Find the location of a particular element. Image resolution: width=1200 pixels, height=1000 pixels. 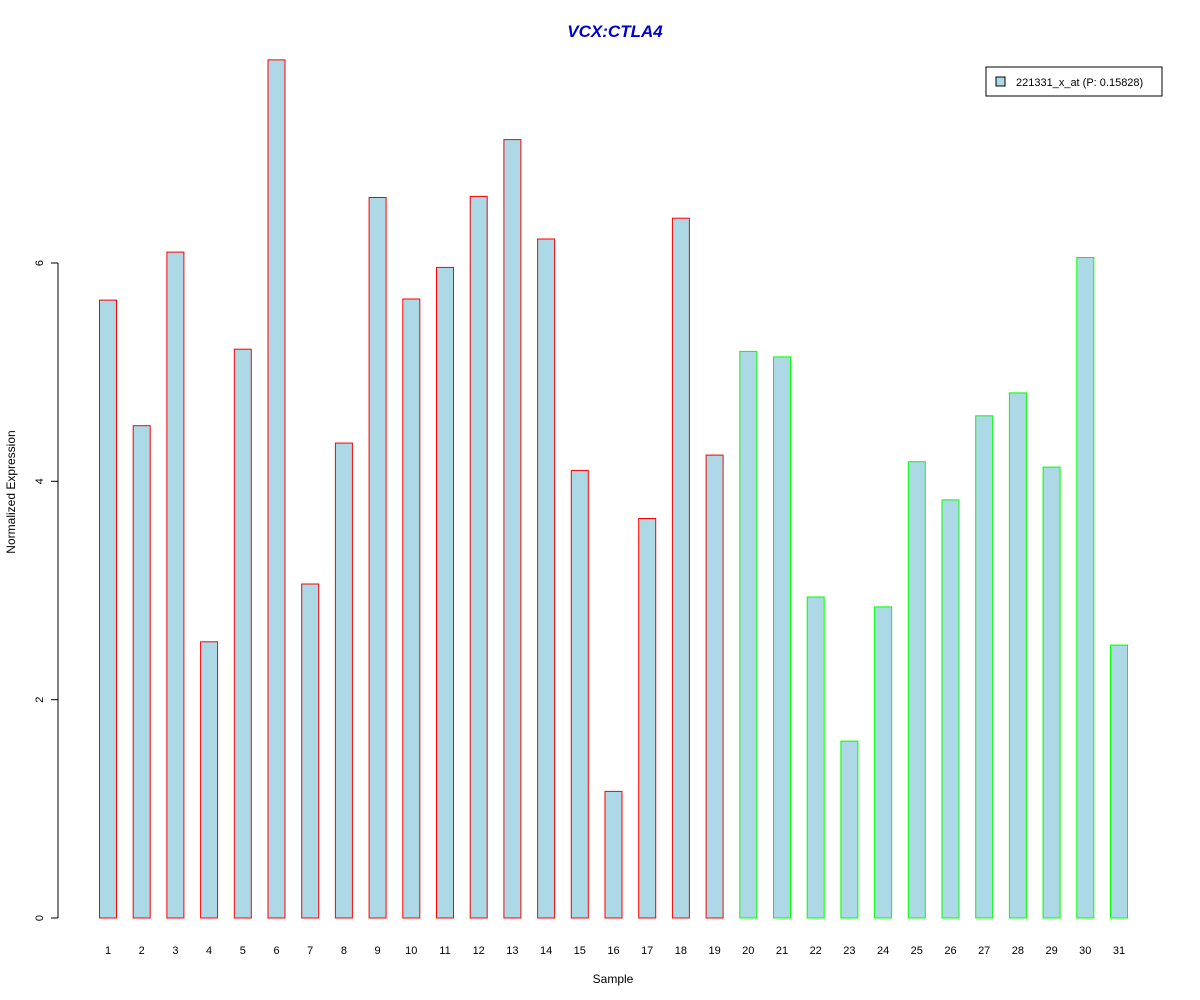

x-tick-label: 18 is located at coordinates (681, 951).